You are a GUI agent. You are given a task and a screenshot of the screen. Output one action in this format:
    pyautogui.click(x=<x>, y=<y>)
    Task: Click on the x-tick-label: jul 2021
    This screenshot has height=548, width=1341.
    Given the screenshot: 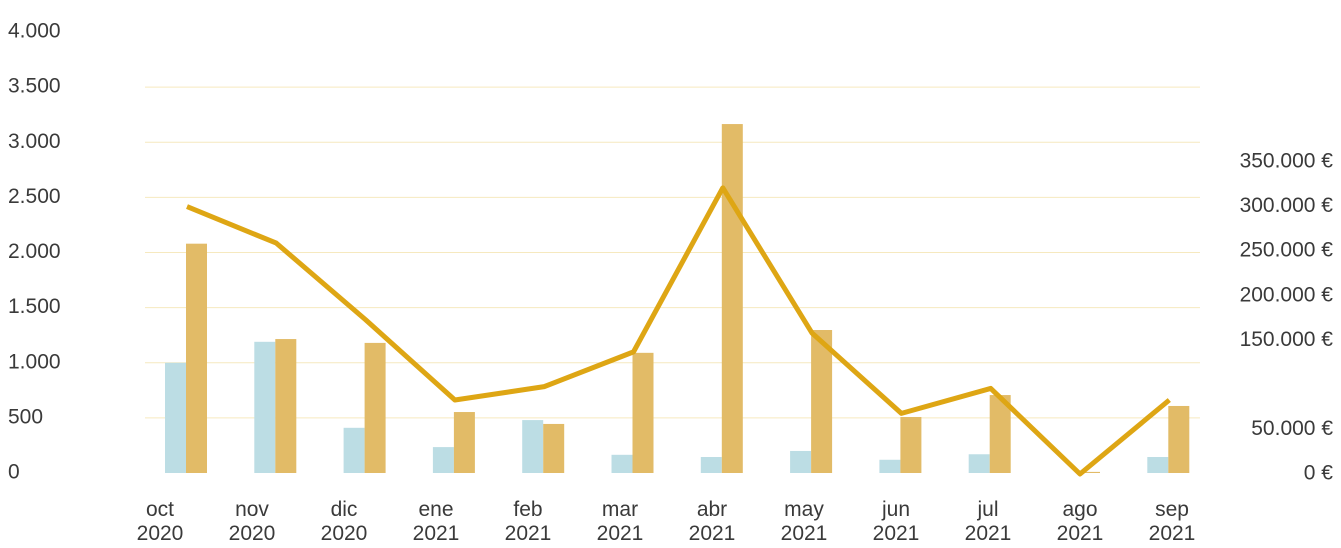 What is the action you would take?
    pyautogui.click(x=988, y=521)
    